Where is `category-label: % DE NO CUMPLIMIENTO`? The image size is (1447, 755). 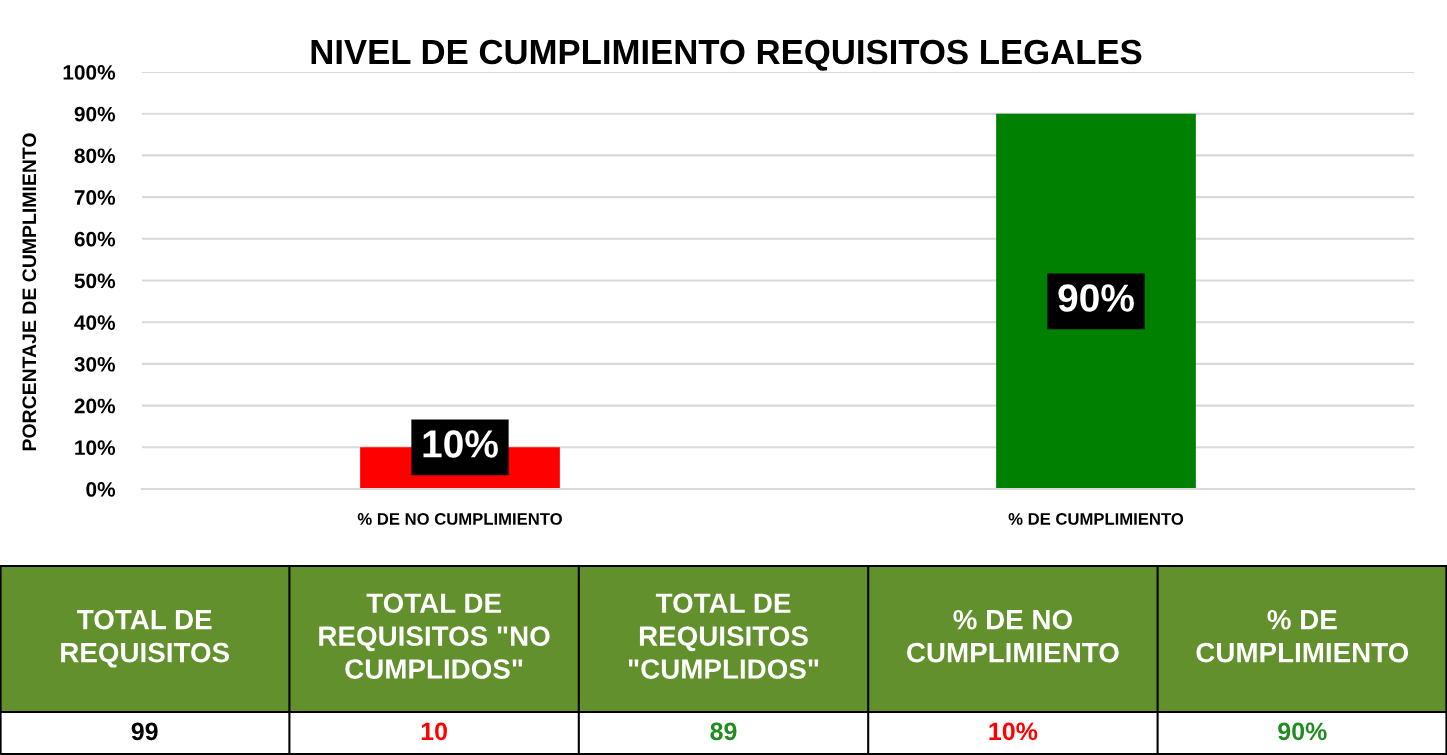 category-label: % DE NO CUMPLIMIENTO is located at coordinates (1013, 636).